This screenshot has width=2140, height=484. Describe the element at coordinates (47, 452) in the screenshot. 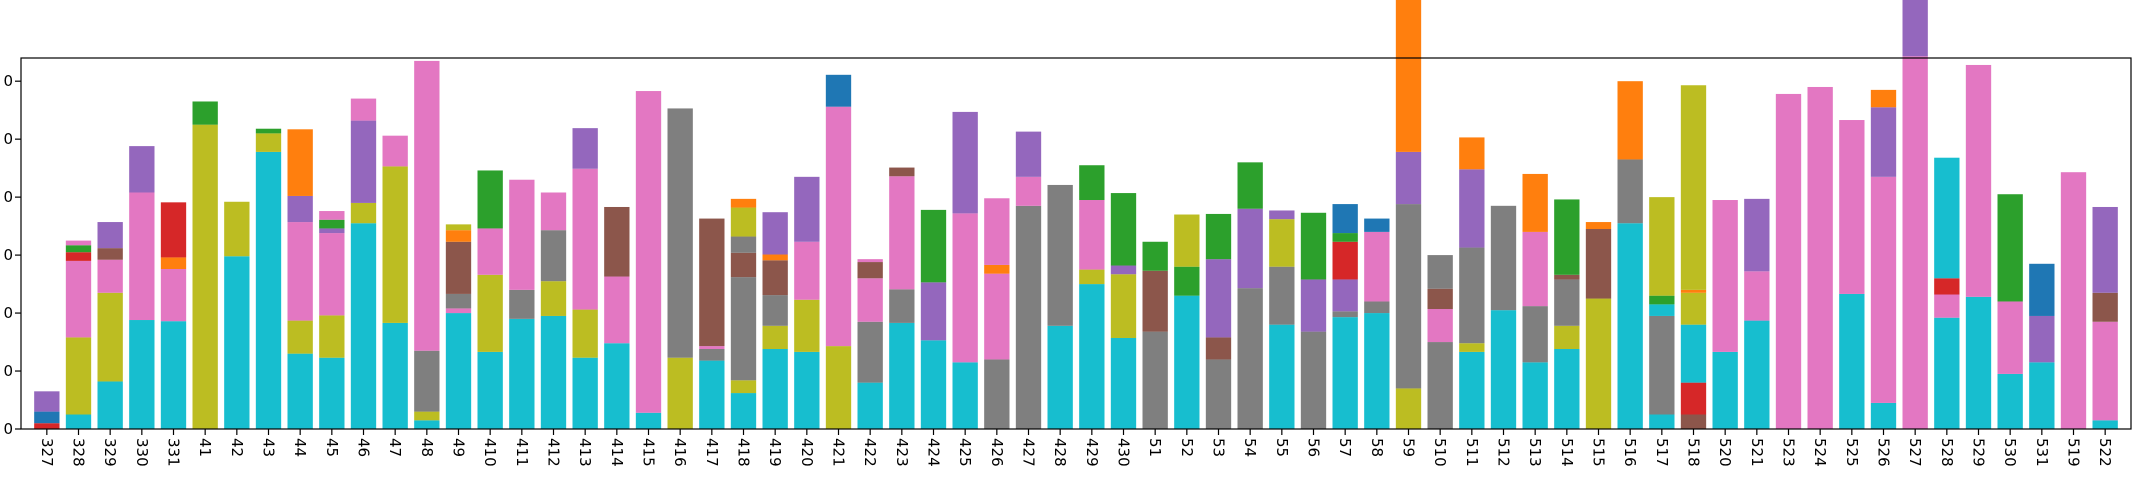

I see `x-tick-label-327: 327` at that location.